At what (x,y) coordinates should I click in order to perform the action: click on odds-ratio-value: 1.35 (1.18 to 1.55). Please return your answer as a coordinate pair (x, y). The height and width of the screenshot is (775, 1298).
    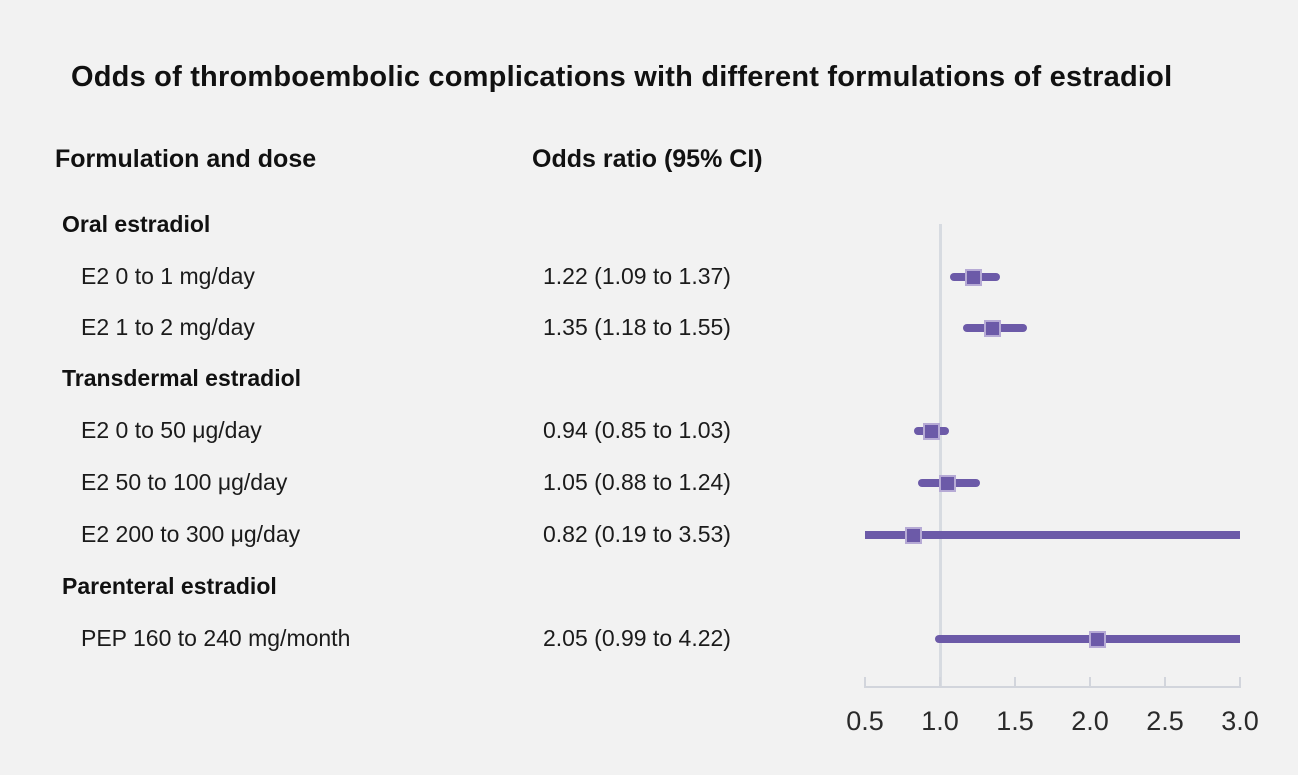
    Looking at the image, I should click on (637, 327).